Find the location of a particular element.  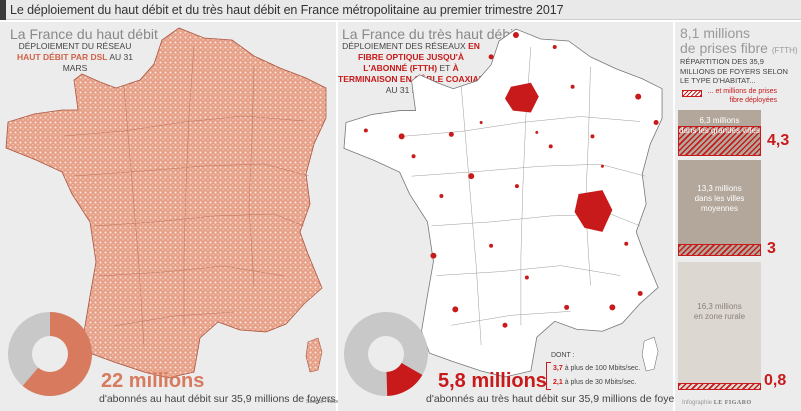

right-title: 8,1 millions de prises fibre (FTTH) is located at coordinates (739, 42).